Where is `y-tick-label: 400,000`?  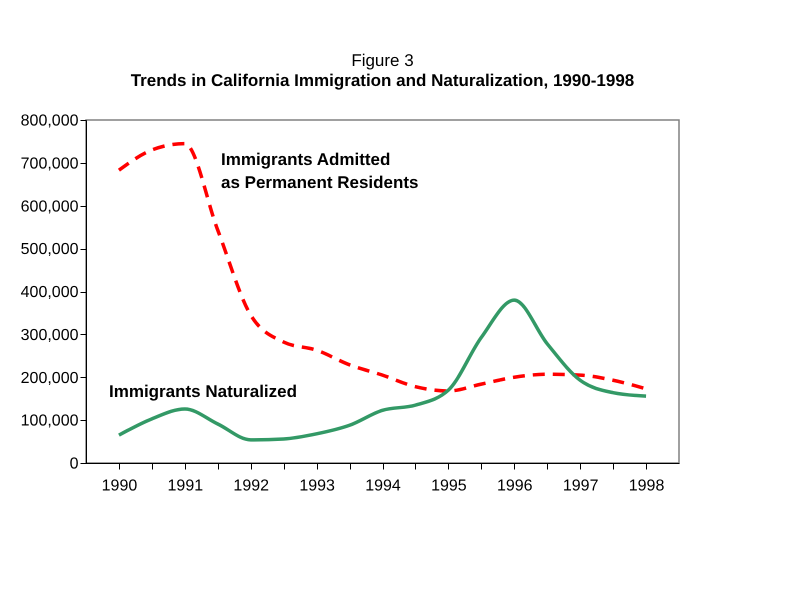 y-tick-label: 400,000 is located at coordinates (49, 292).